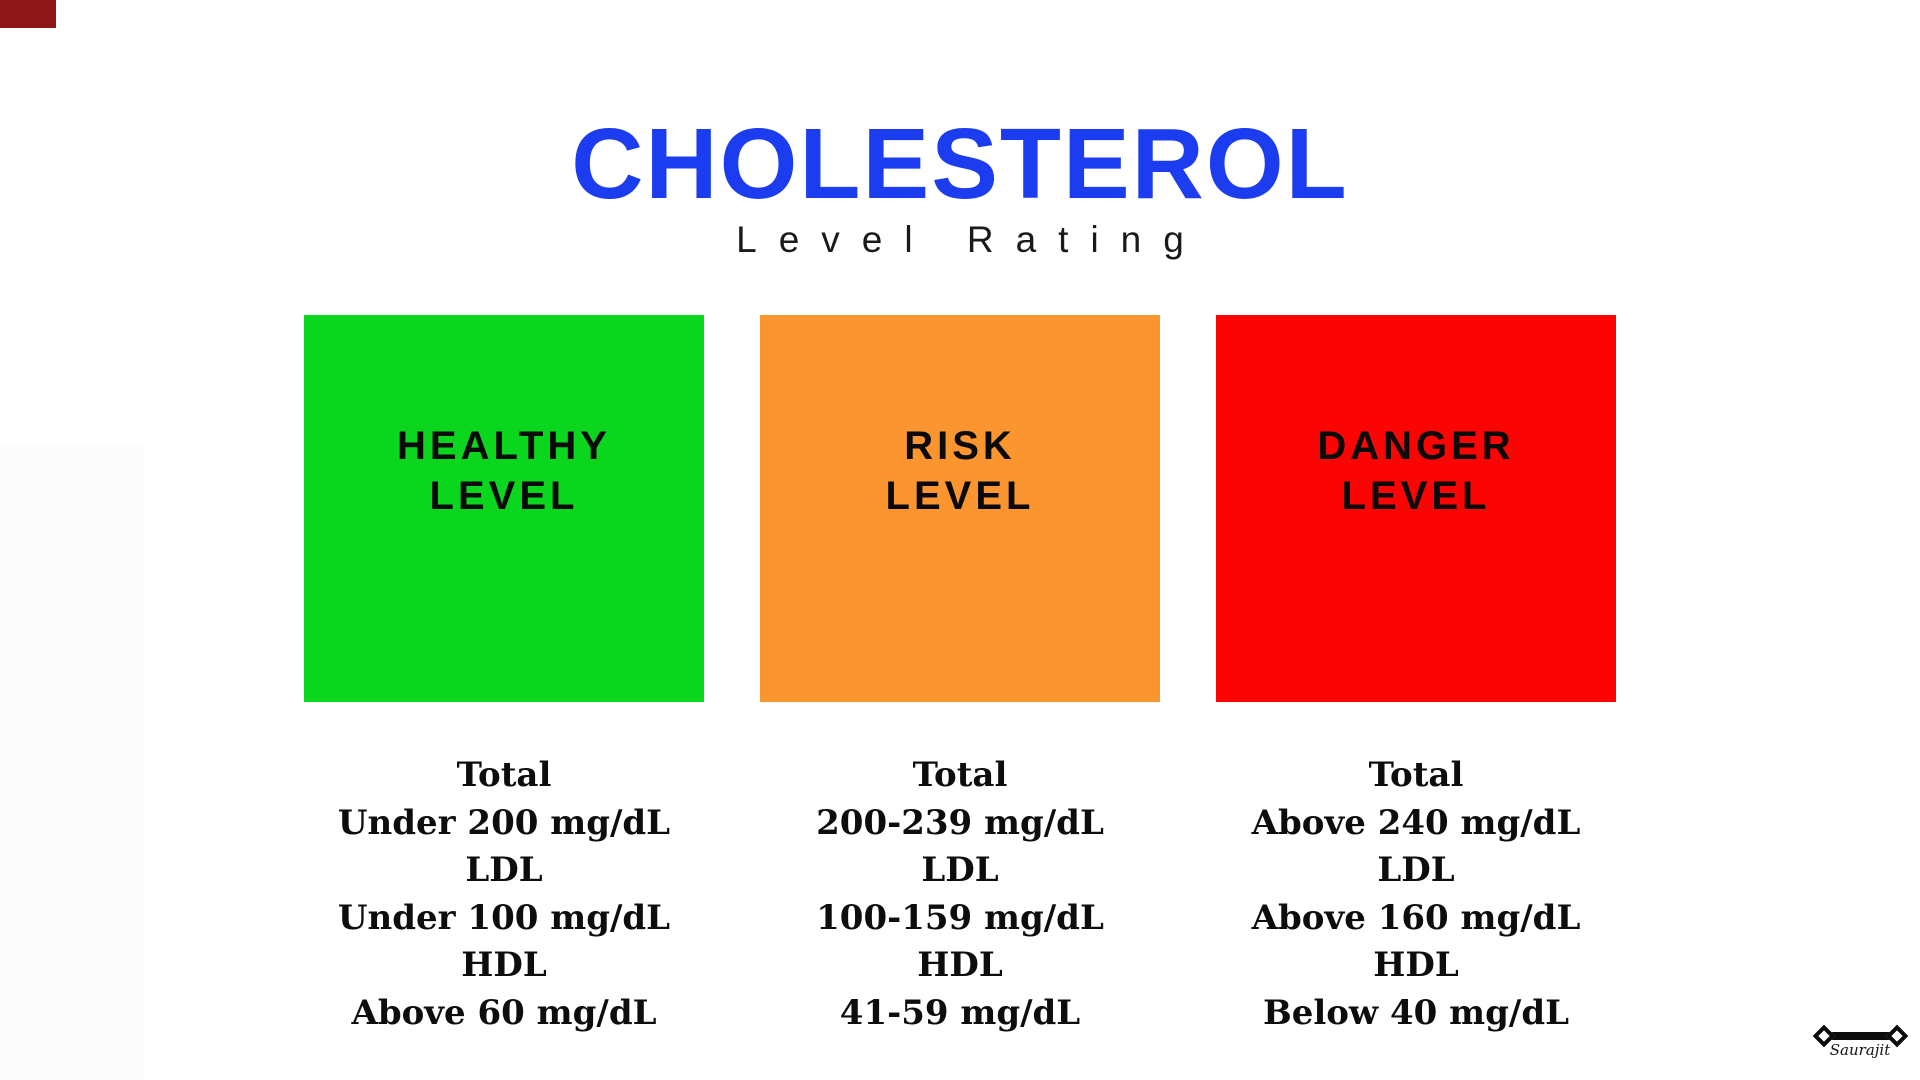 The width and height of the screenshot is (1920, 1080). I want to click on healthy-level-label-line1: HEALTHY, so click(504, 446).